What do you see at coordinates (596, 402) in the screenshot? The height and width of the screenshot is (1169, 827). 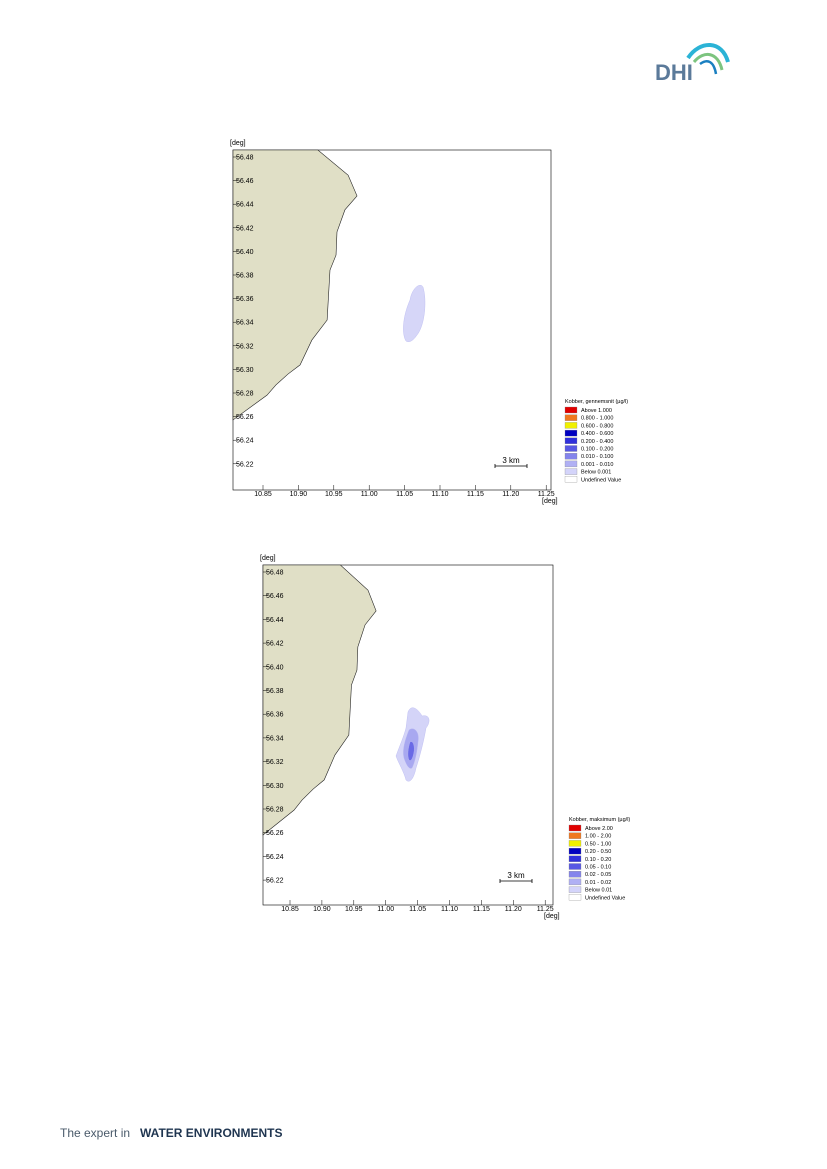 I see `legend-title: Kobber, gennemsnit (µg/l)` at bounding box center [596, 402].